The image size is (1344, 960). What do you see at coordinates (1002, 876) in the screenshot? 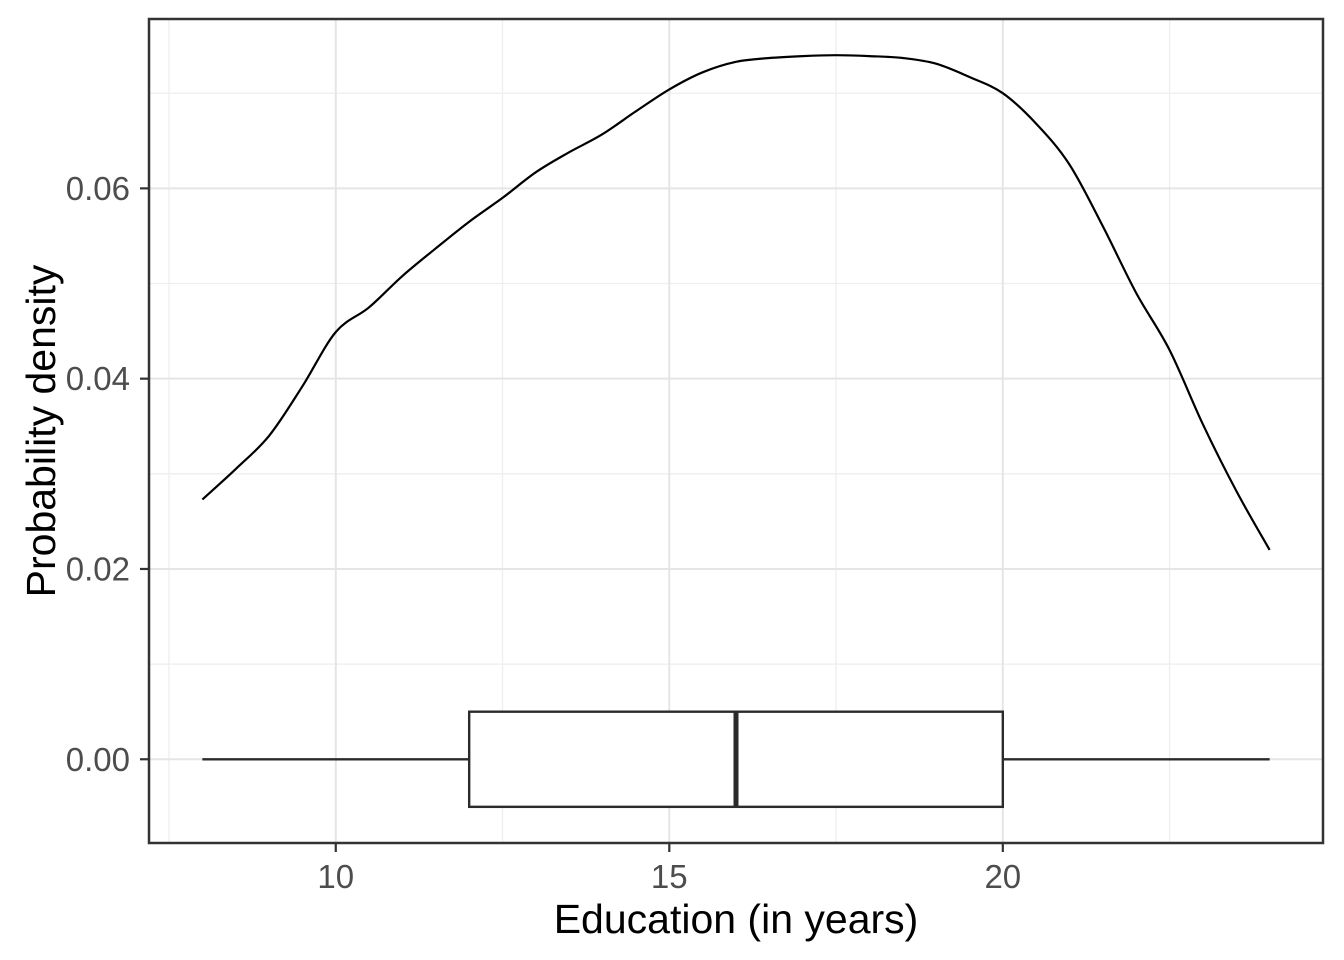
I see `x-axis-tick-label: 20` at bounding box center [1002, 876].